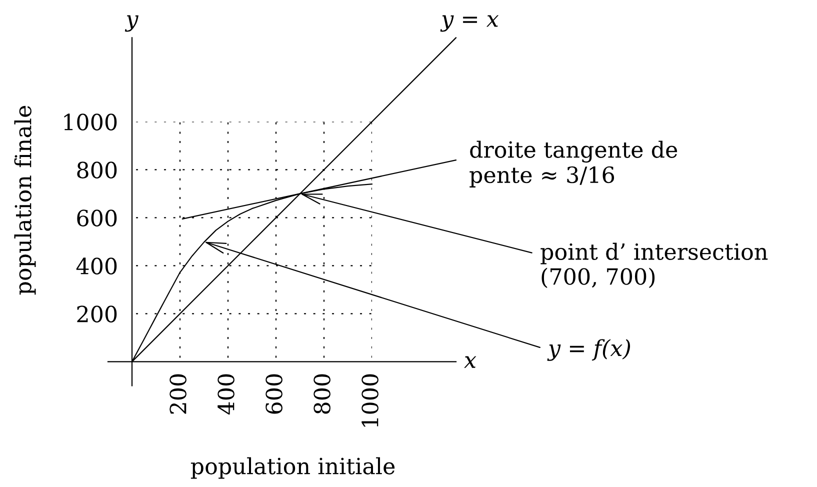 Image resolution: width=817 pixels, height=487 pixels. I want to click on x-tick-label: 600, so click(274, 394).